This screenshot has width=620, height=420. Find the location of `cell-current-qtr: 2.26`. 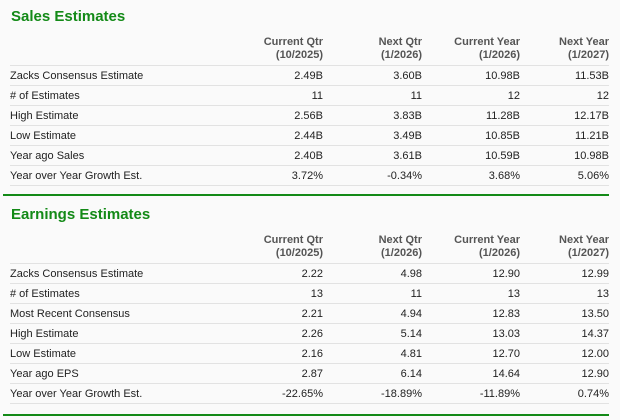

cell-current-qtr: 2.26 is located at coordinates (274, 333).